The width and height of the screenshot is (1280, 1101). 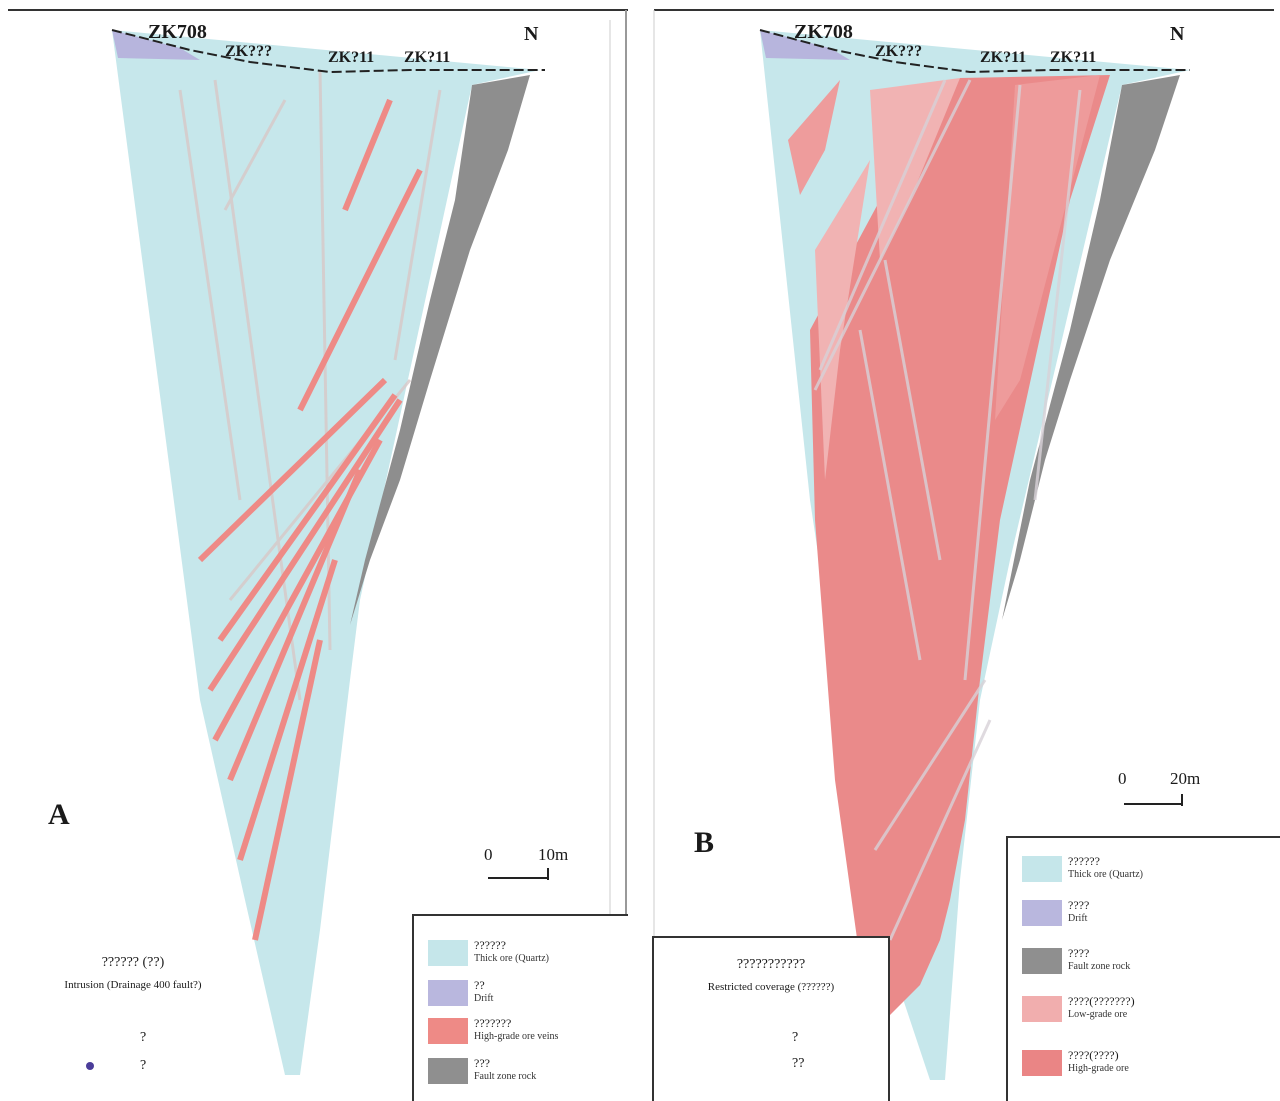 I want to click on info-line-1: ???????????, so click(x=771, y=964).